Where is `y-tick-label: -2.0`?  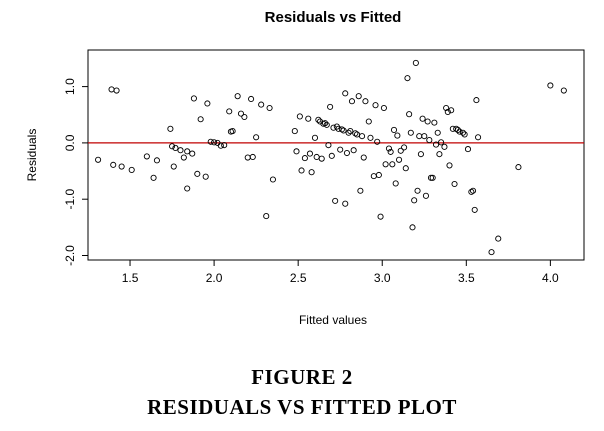 y-tick-label: -2.0 is located at coordinates (70, 255).